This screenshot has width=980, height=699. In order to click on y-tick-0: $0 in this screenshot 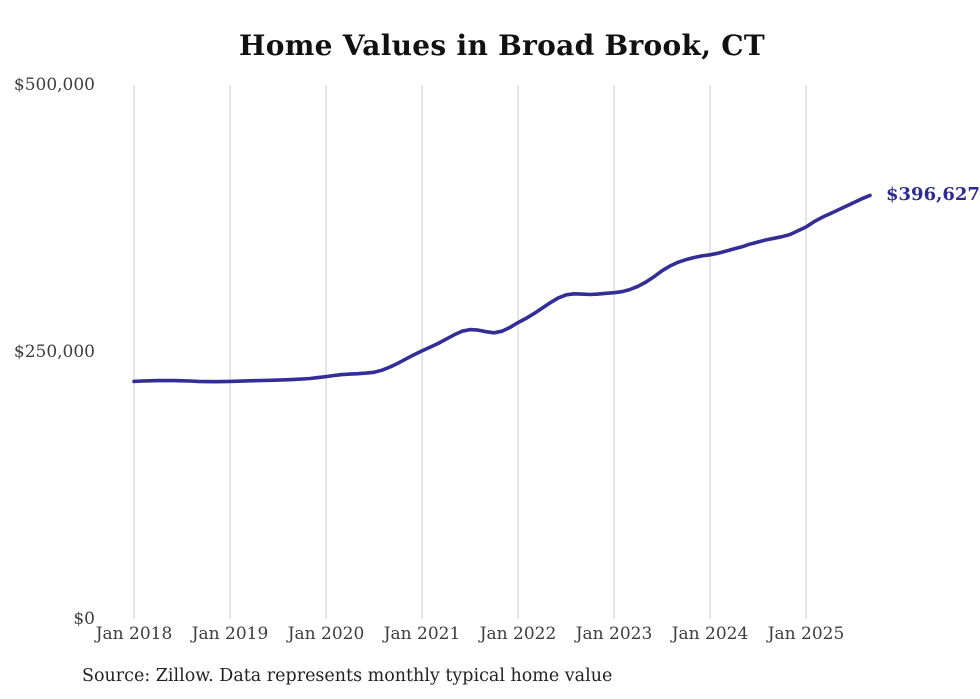, I will do `click(84, 619)`.